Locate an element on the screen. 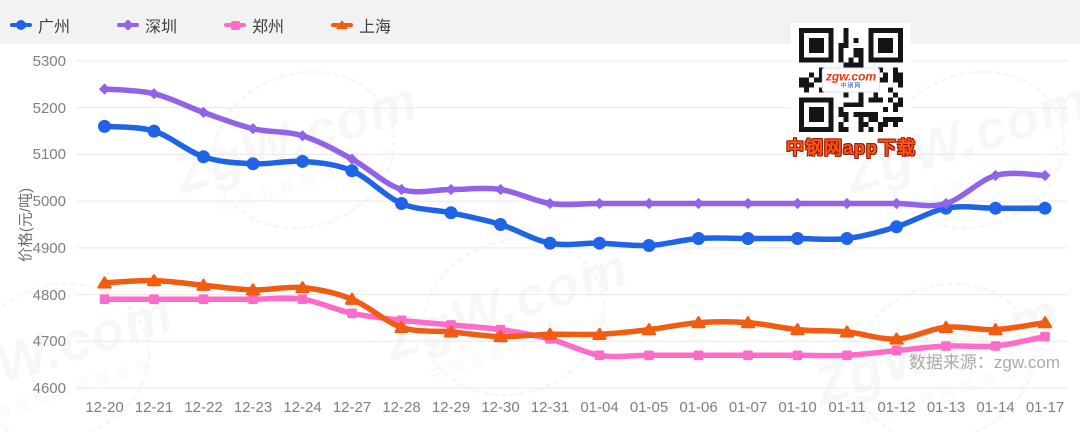  legend-label: 上海 is located at coordinates (375, 27).